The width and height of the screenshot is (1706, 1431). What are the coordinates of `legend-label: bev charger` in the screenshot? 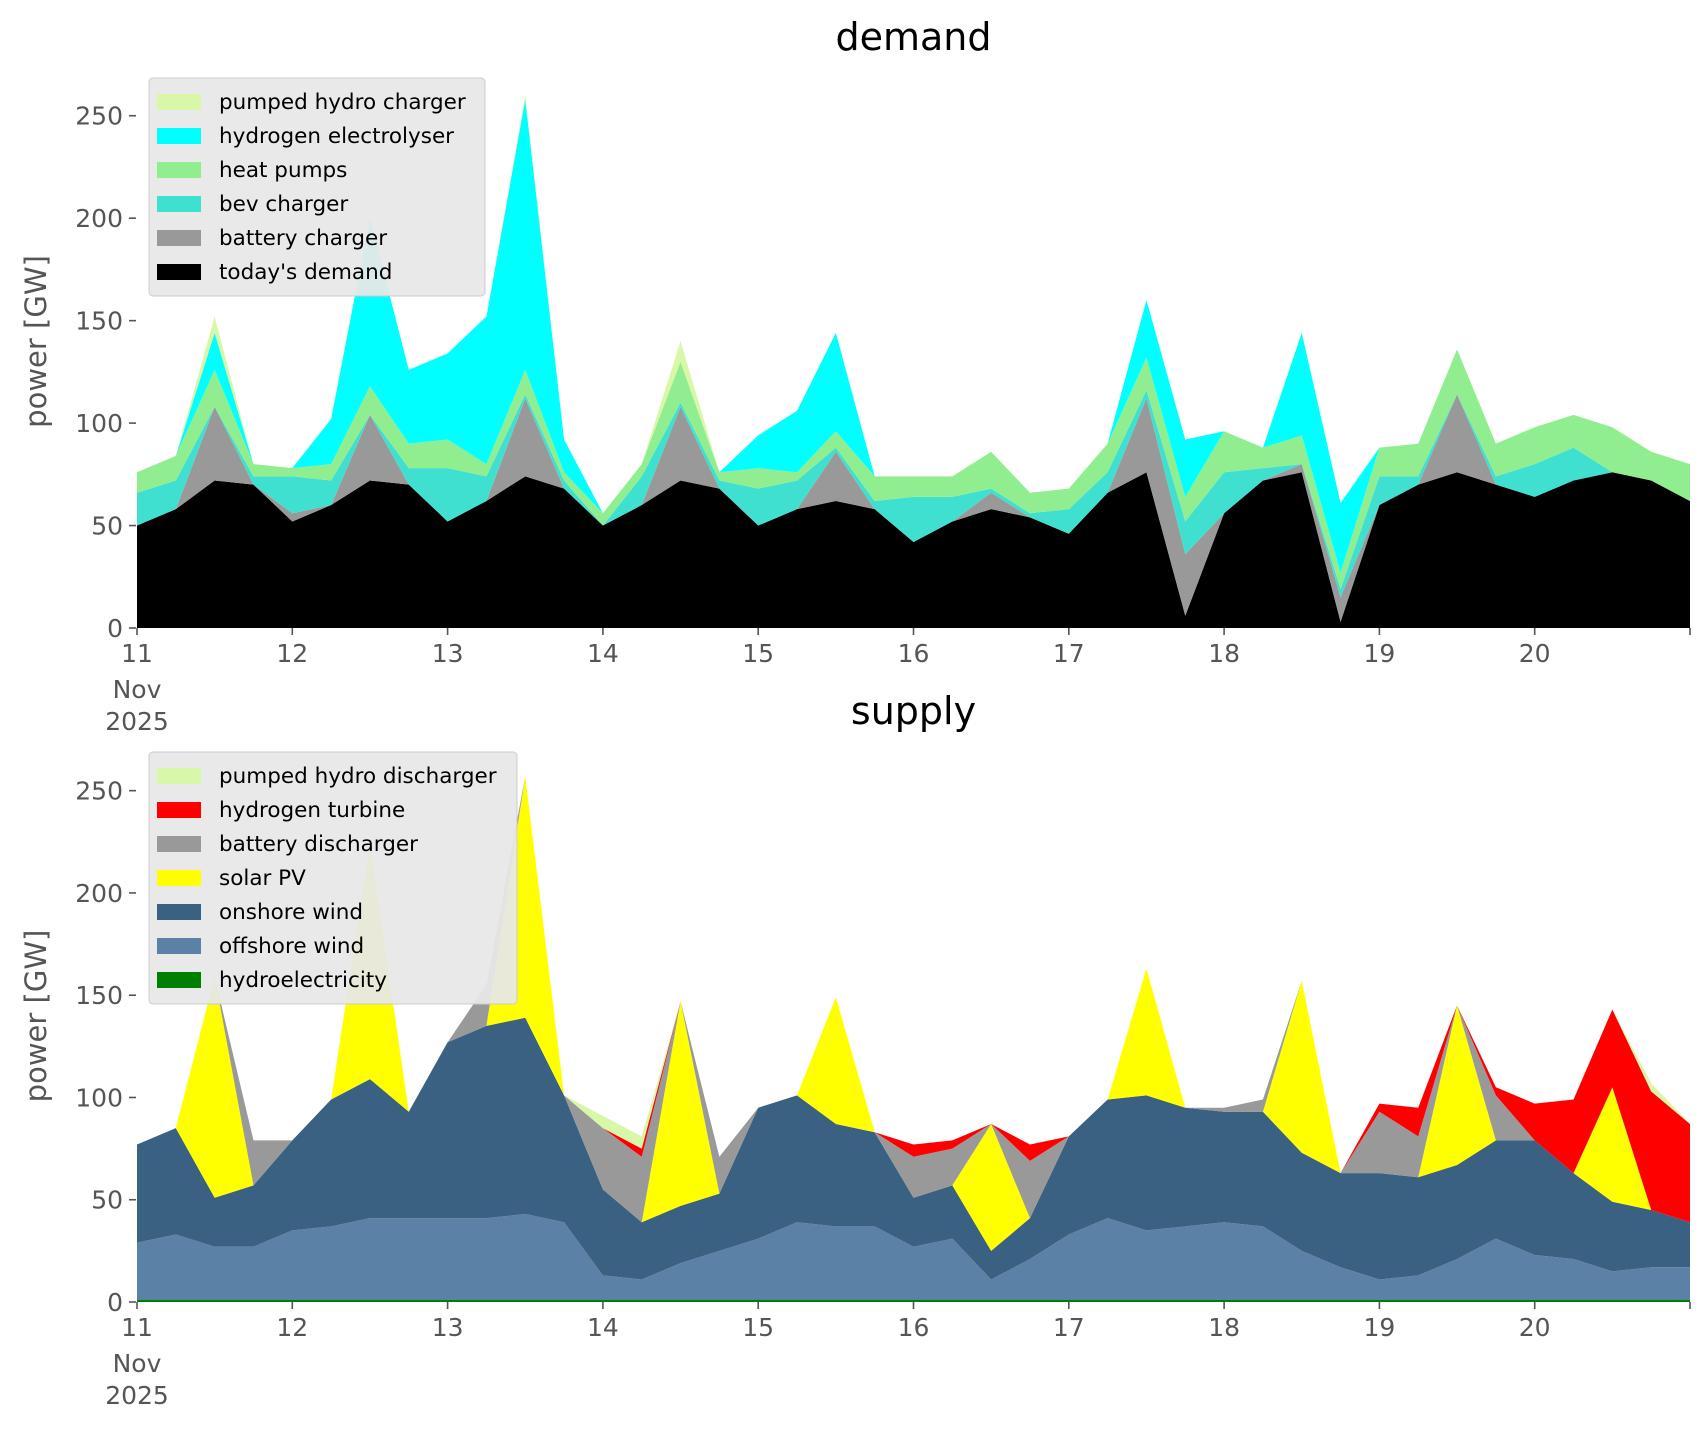 It's located at (283, 204).